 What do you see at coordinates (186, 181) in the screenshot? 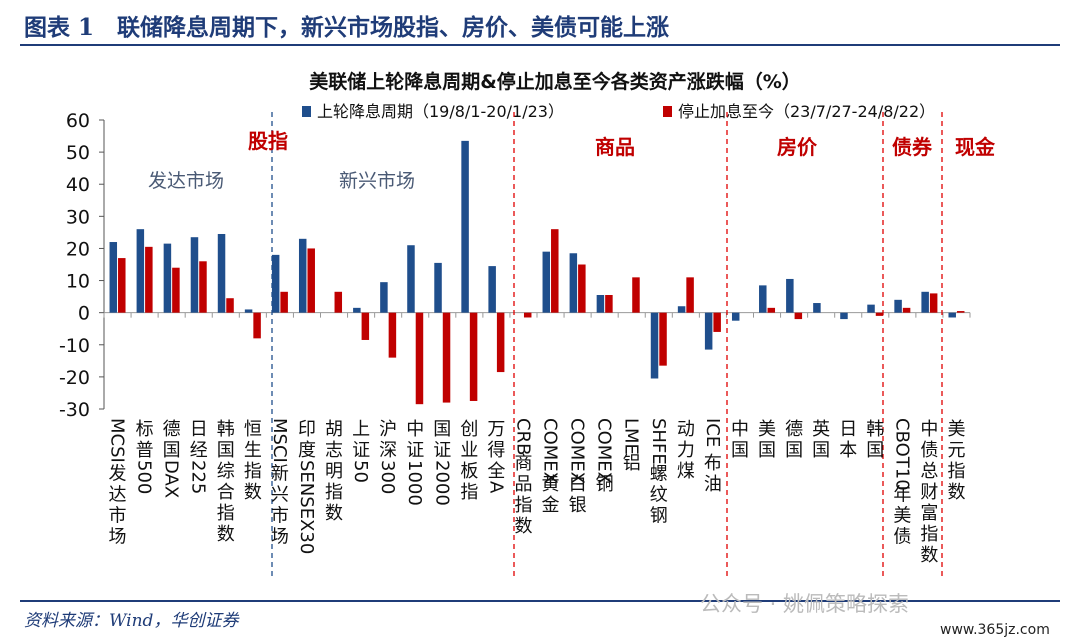
I see `subgroup-label-0: 发达市场` at bounding box center [186, 181].